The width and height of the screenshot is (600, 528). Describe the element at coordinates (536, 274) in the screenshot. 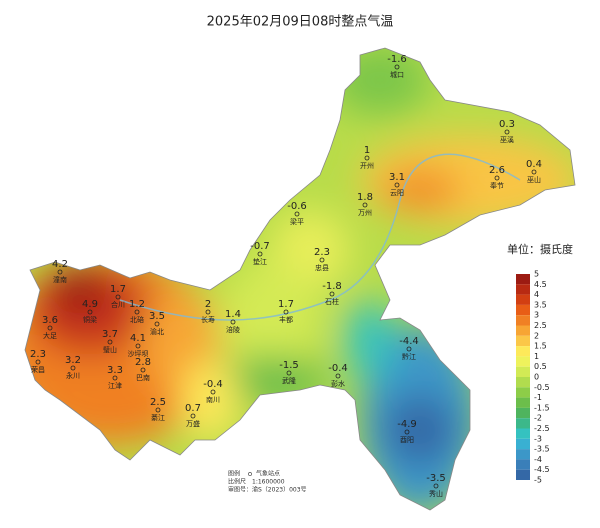

I see `legend-tick-label: 5` at that location.